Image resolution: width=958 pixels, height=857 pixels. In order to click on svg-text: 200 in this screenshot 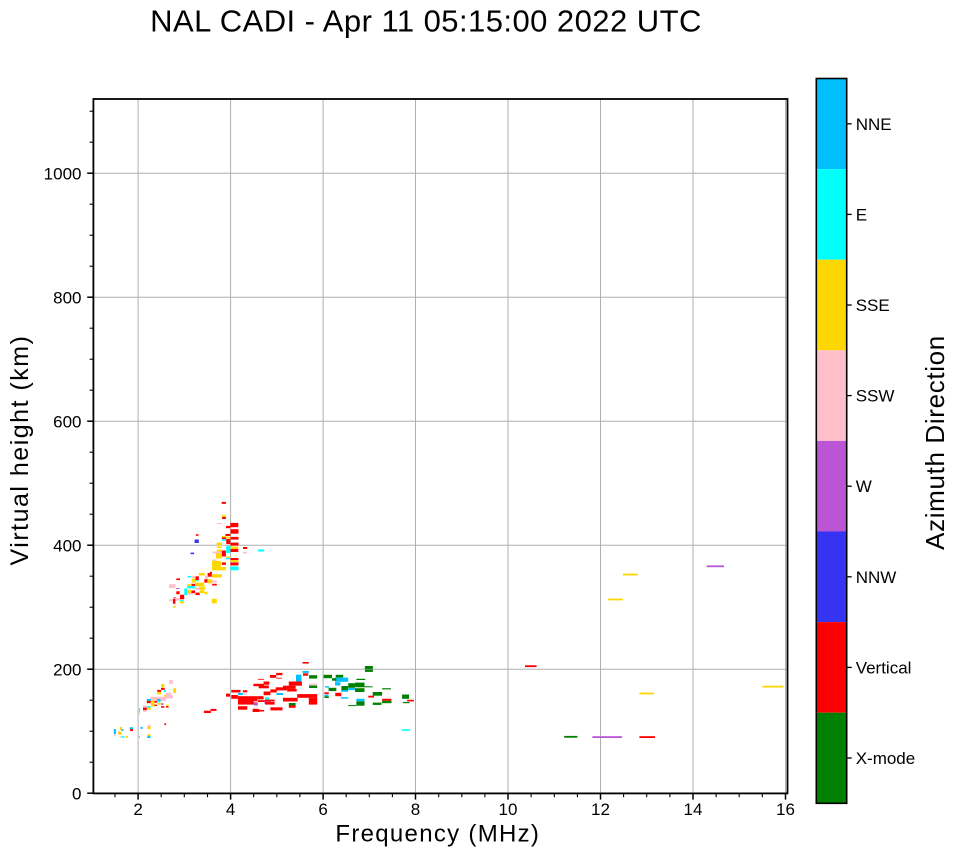, I will do `click(67, 670)`.